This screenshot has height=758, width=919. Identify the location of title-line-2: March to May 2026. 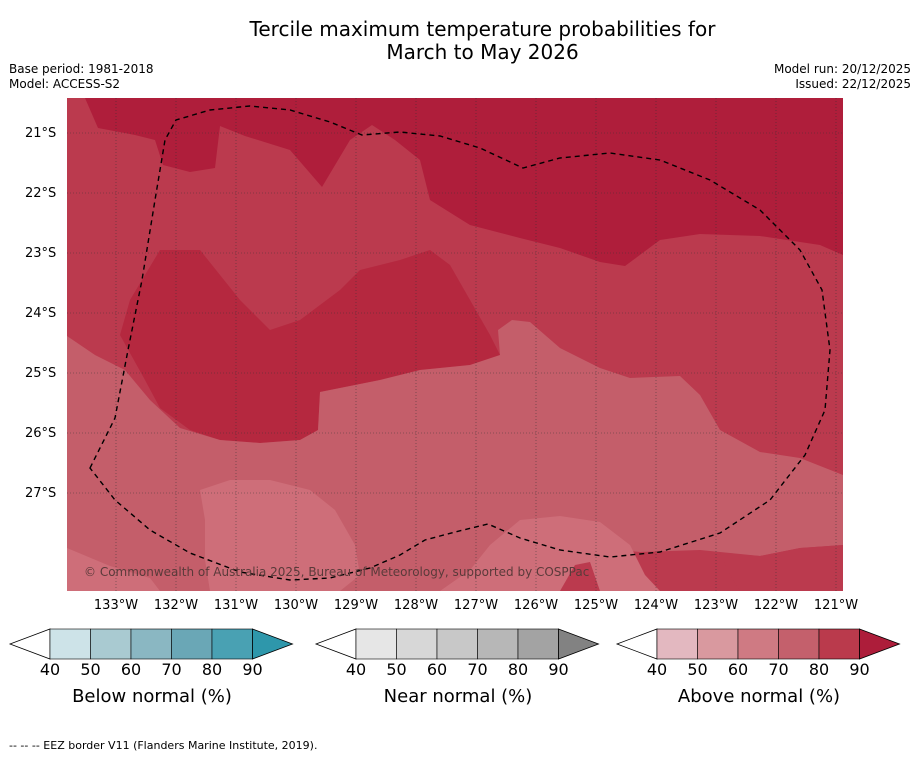
(482, 52).